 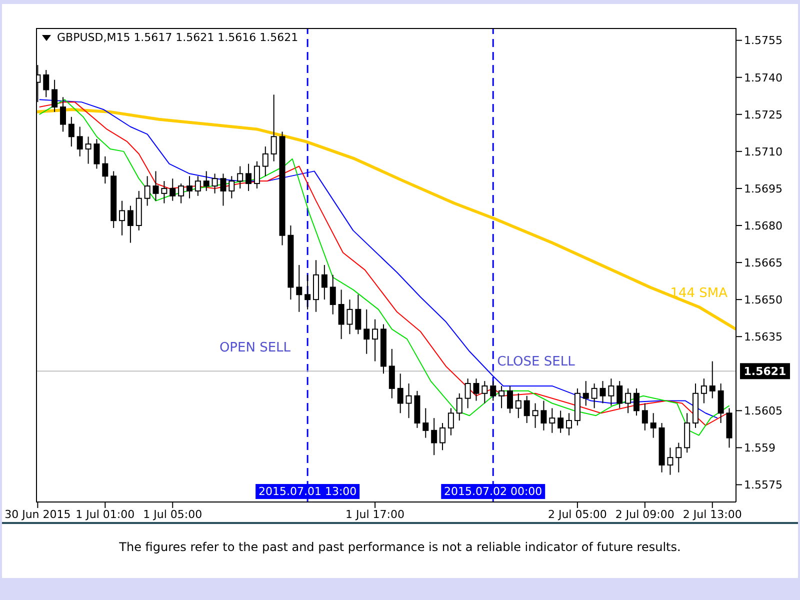 What do you see at coordinates (763, 77) in the screenshot?
I see `y-tick-label: 1.5740` at bounding box center [763, 77].